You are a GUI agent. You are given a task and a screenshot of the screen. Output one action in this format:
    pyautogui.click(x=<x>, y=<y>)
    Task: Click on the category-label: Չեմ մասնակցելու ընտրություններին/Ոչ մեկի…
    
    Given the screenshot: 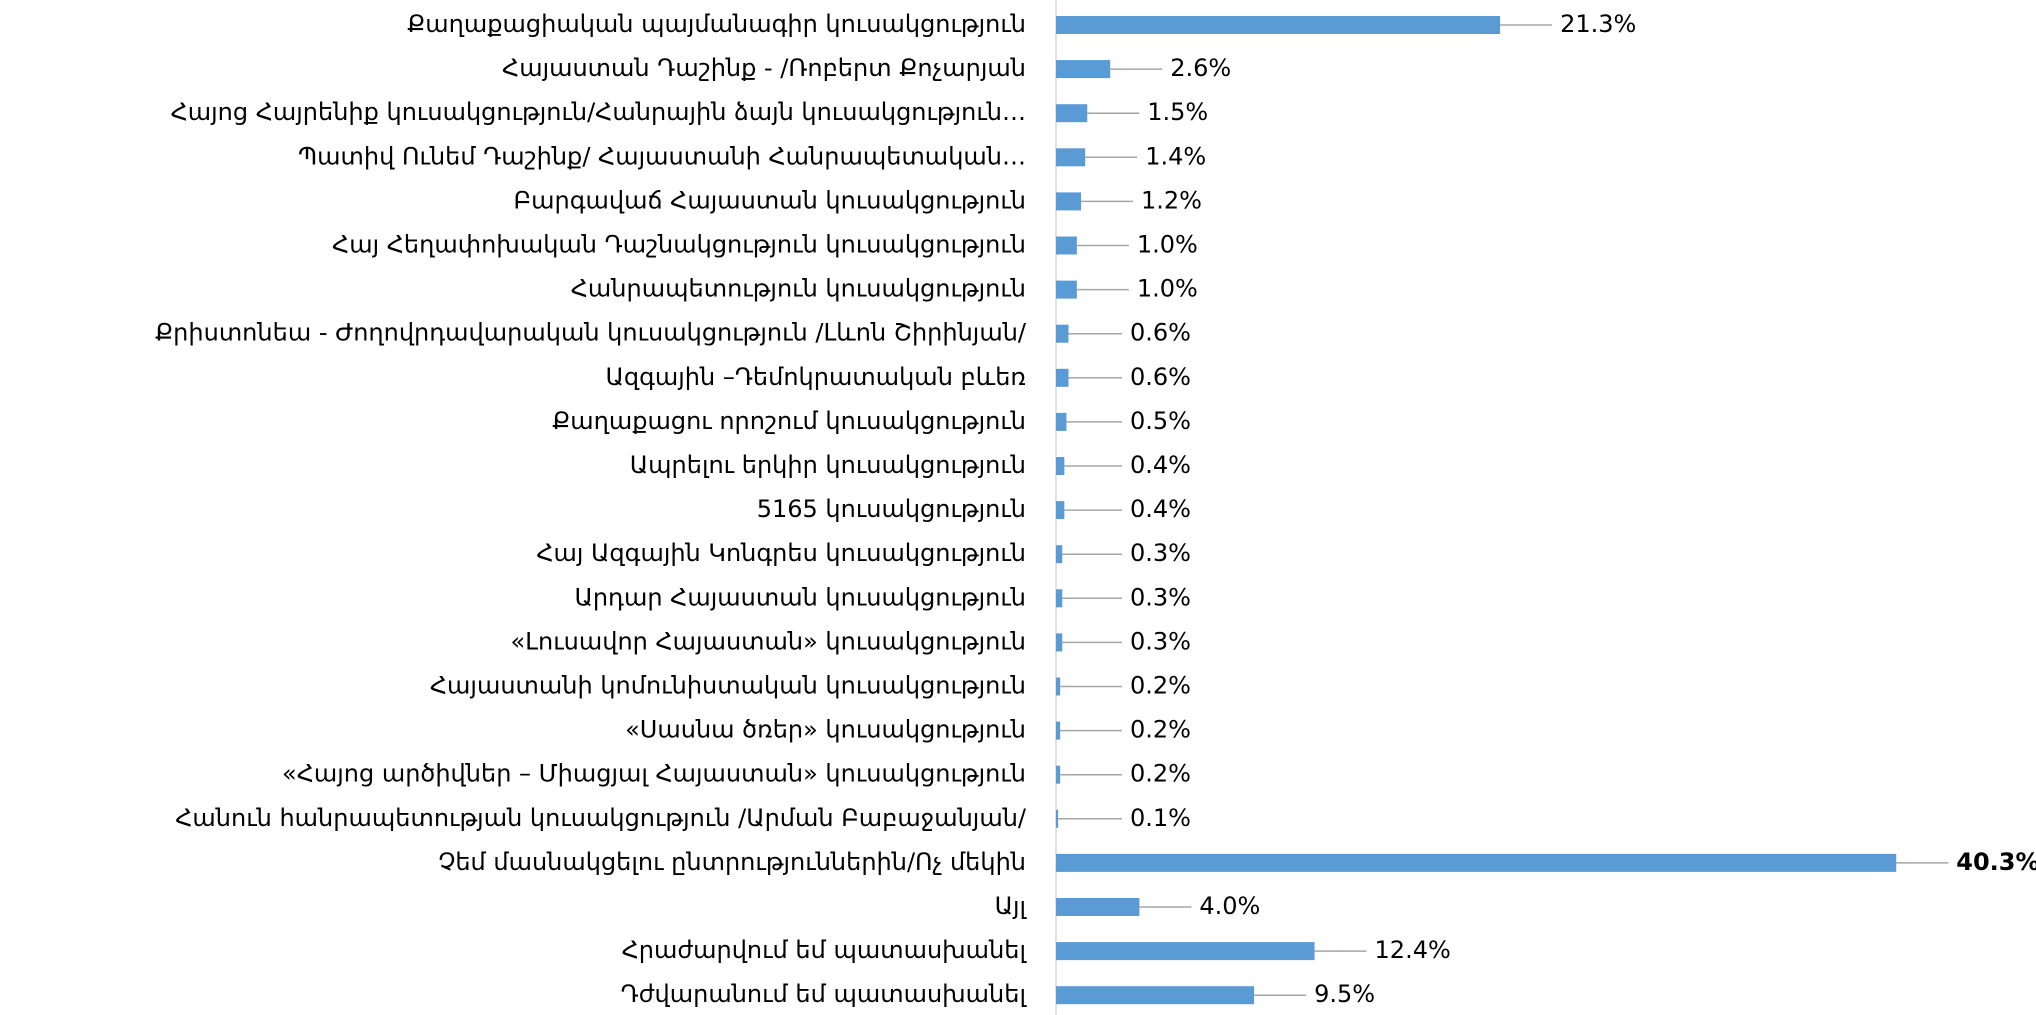 What is the action you would take?
    pyautogui.click(x=732, y=862)
    